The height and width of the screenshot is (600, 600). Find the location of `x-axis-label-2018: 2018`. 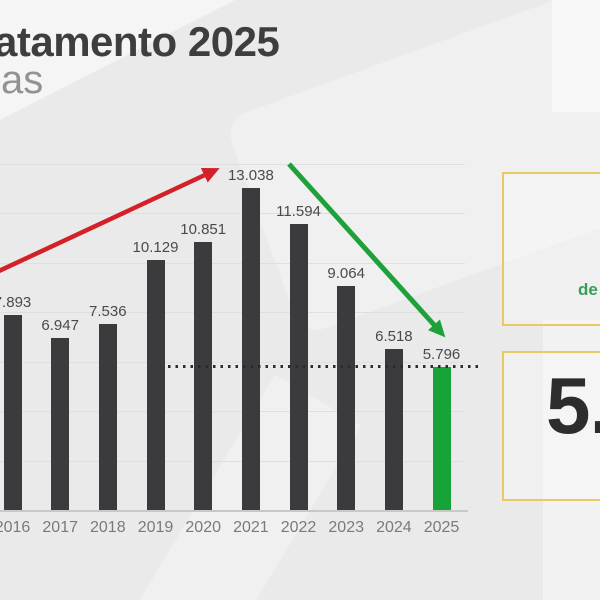

x-axis-label-2018: 2018 is located at coordinates (108, 527).